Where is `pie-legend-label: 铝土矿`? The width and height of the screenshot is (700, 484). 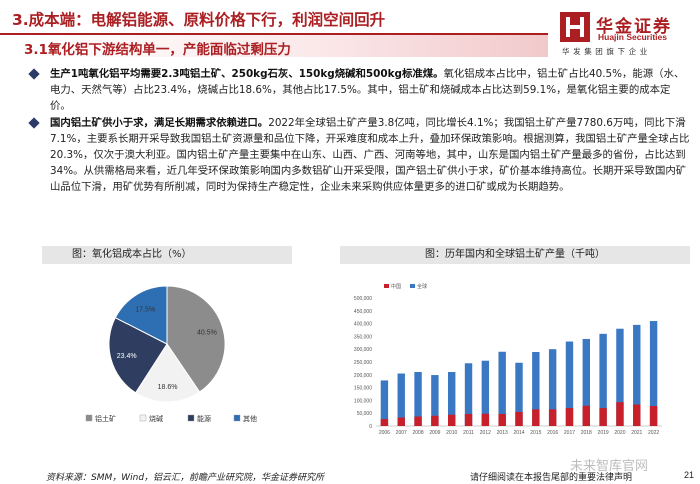
pie-legend-label: 铝土矿 is located at coordinates (105, 418).